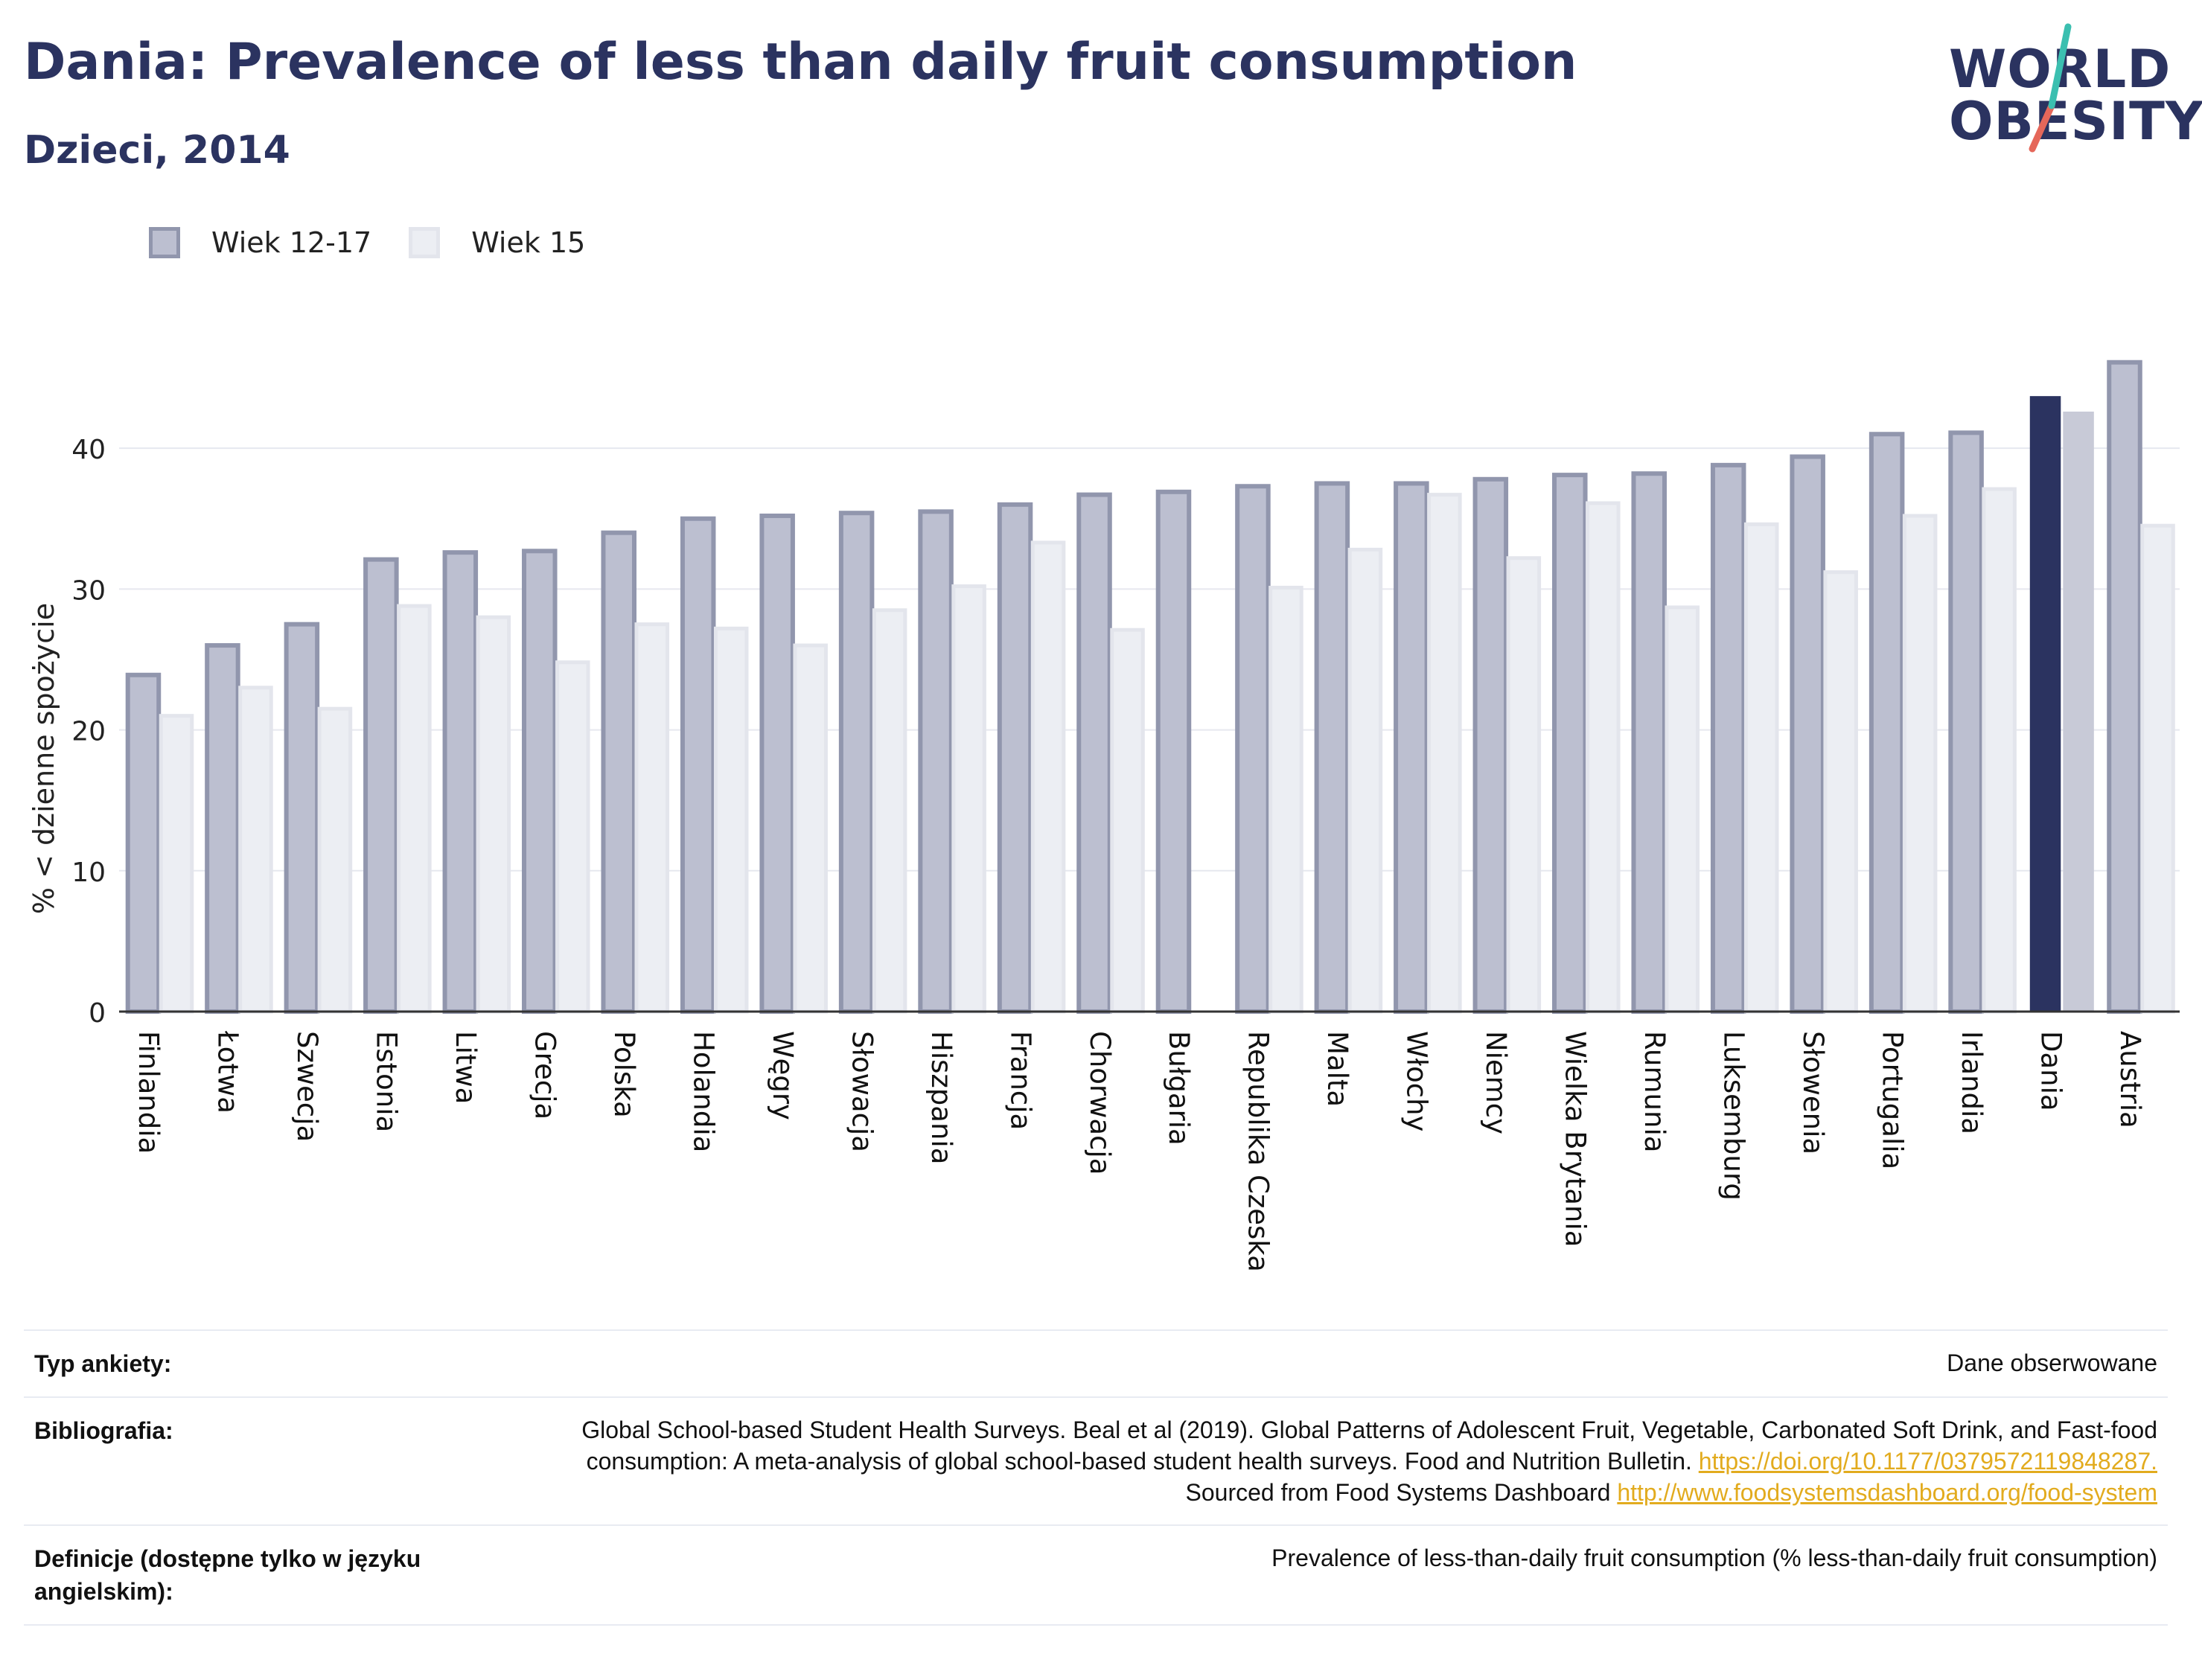  Describe the element at coordinates (2052, 1363) in the screenshot. I see `meta-value-survey-type: Dane obserwowane` at that location.